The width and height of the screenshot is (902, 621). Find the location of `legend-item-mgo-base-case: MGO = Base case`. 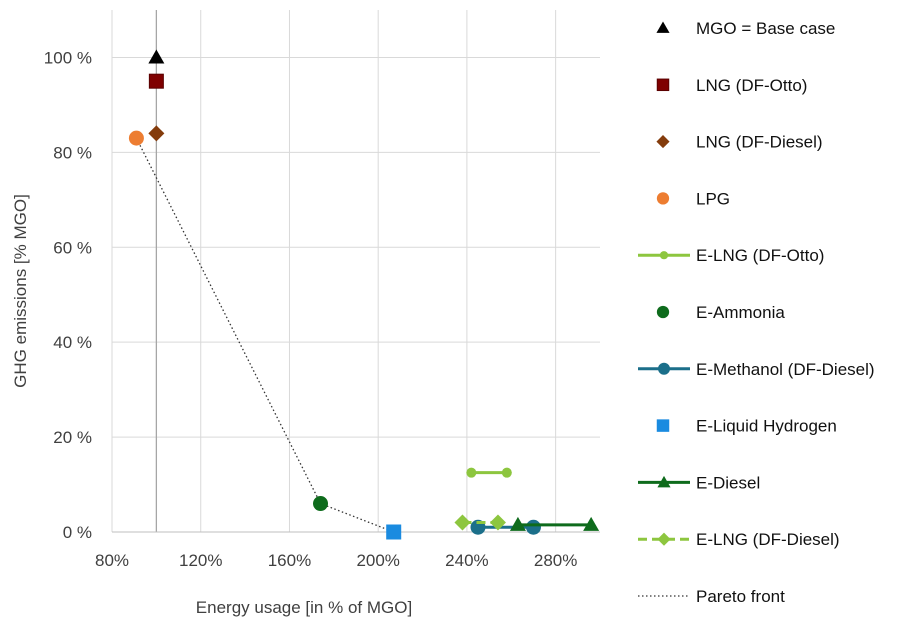

legend-item-mgo-base-case: MGO = Base case is located at coordinates (745, 28).